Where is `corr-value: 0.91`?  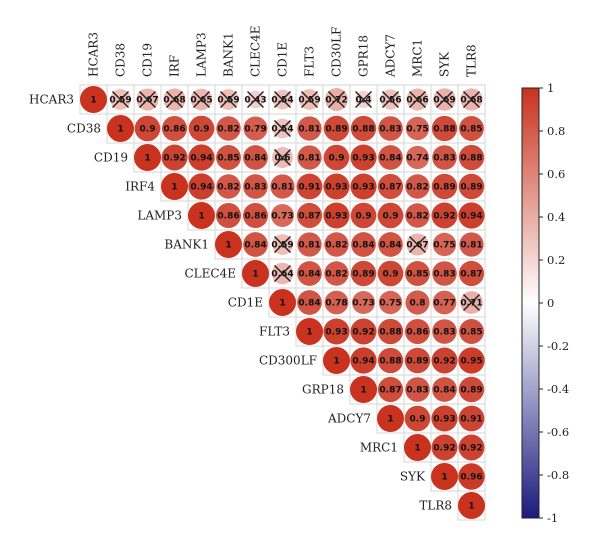 corr-value: 0.91 is located at coordinates (471, 420).